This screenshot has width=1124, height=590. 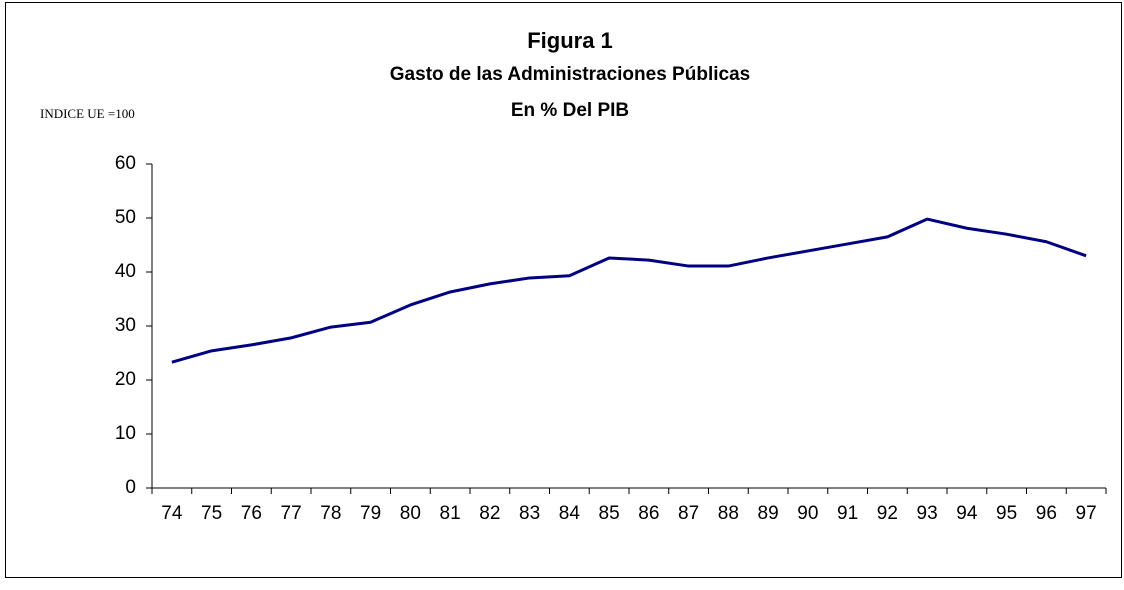 I want to click on y-tick-label: 30, so click(x=125, y=325).